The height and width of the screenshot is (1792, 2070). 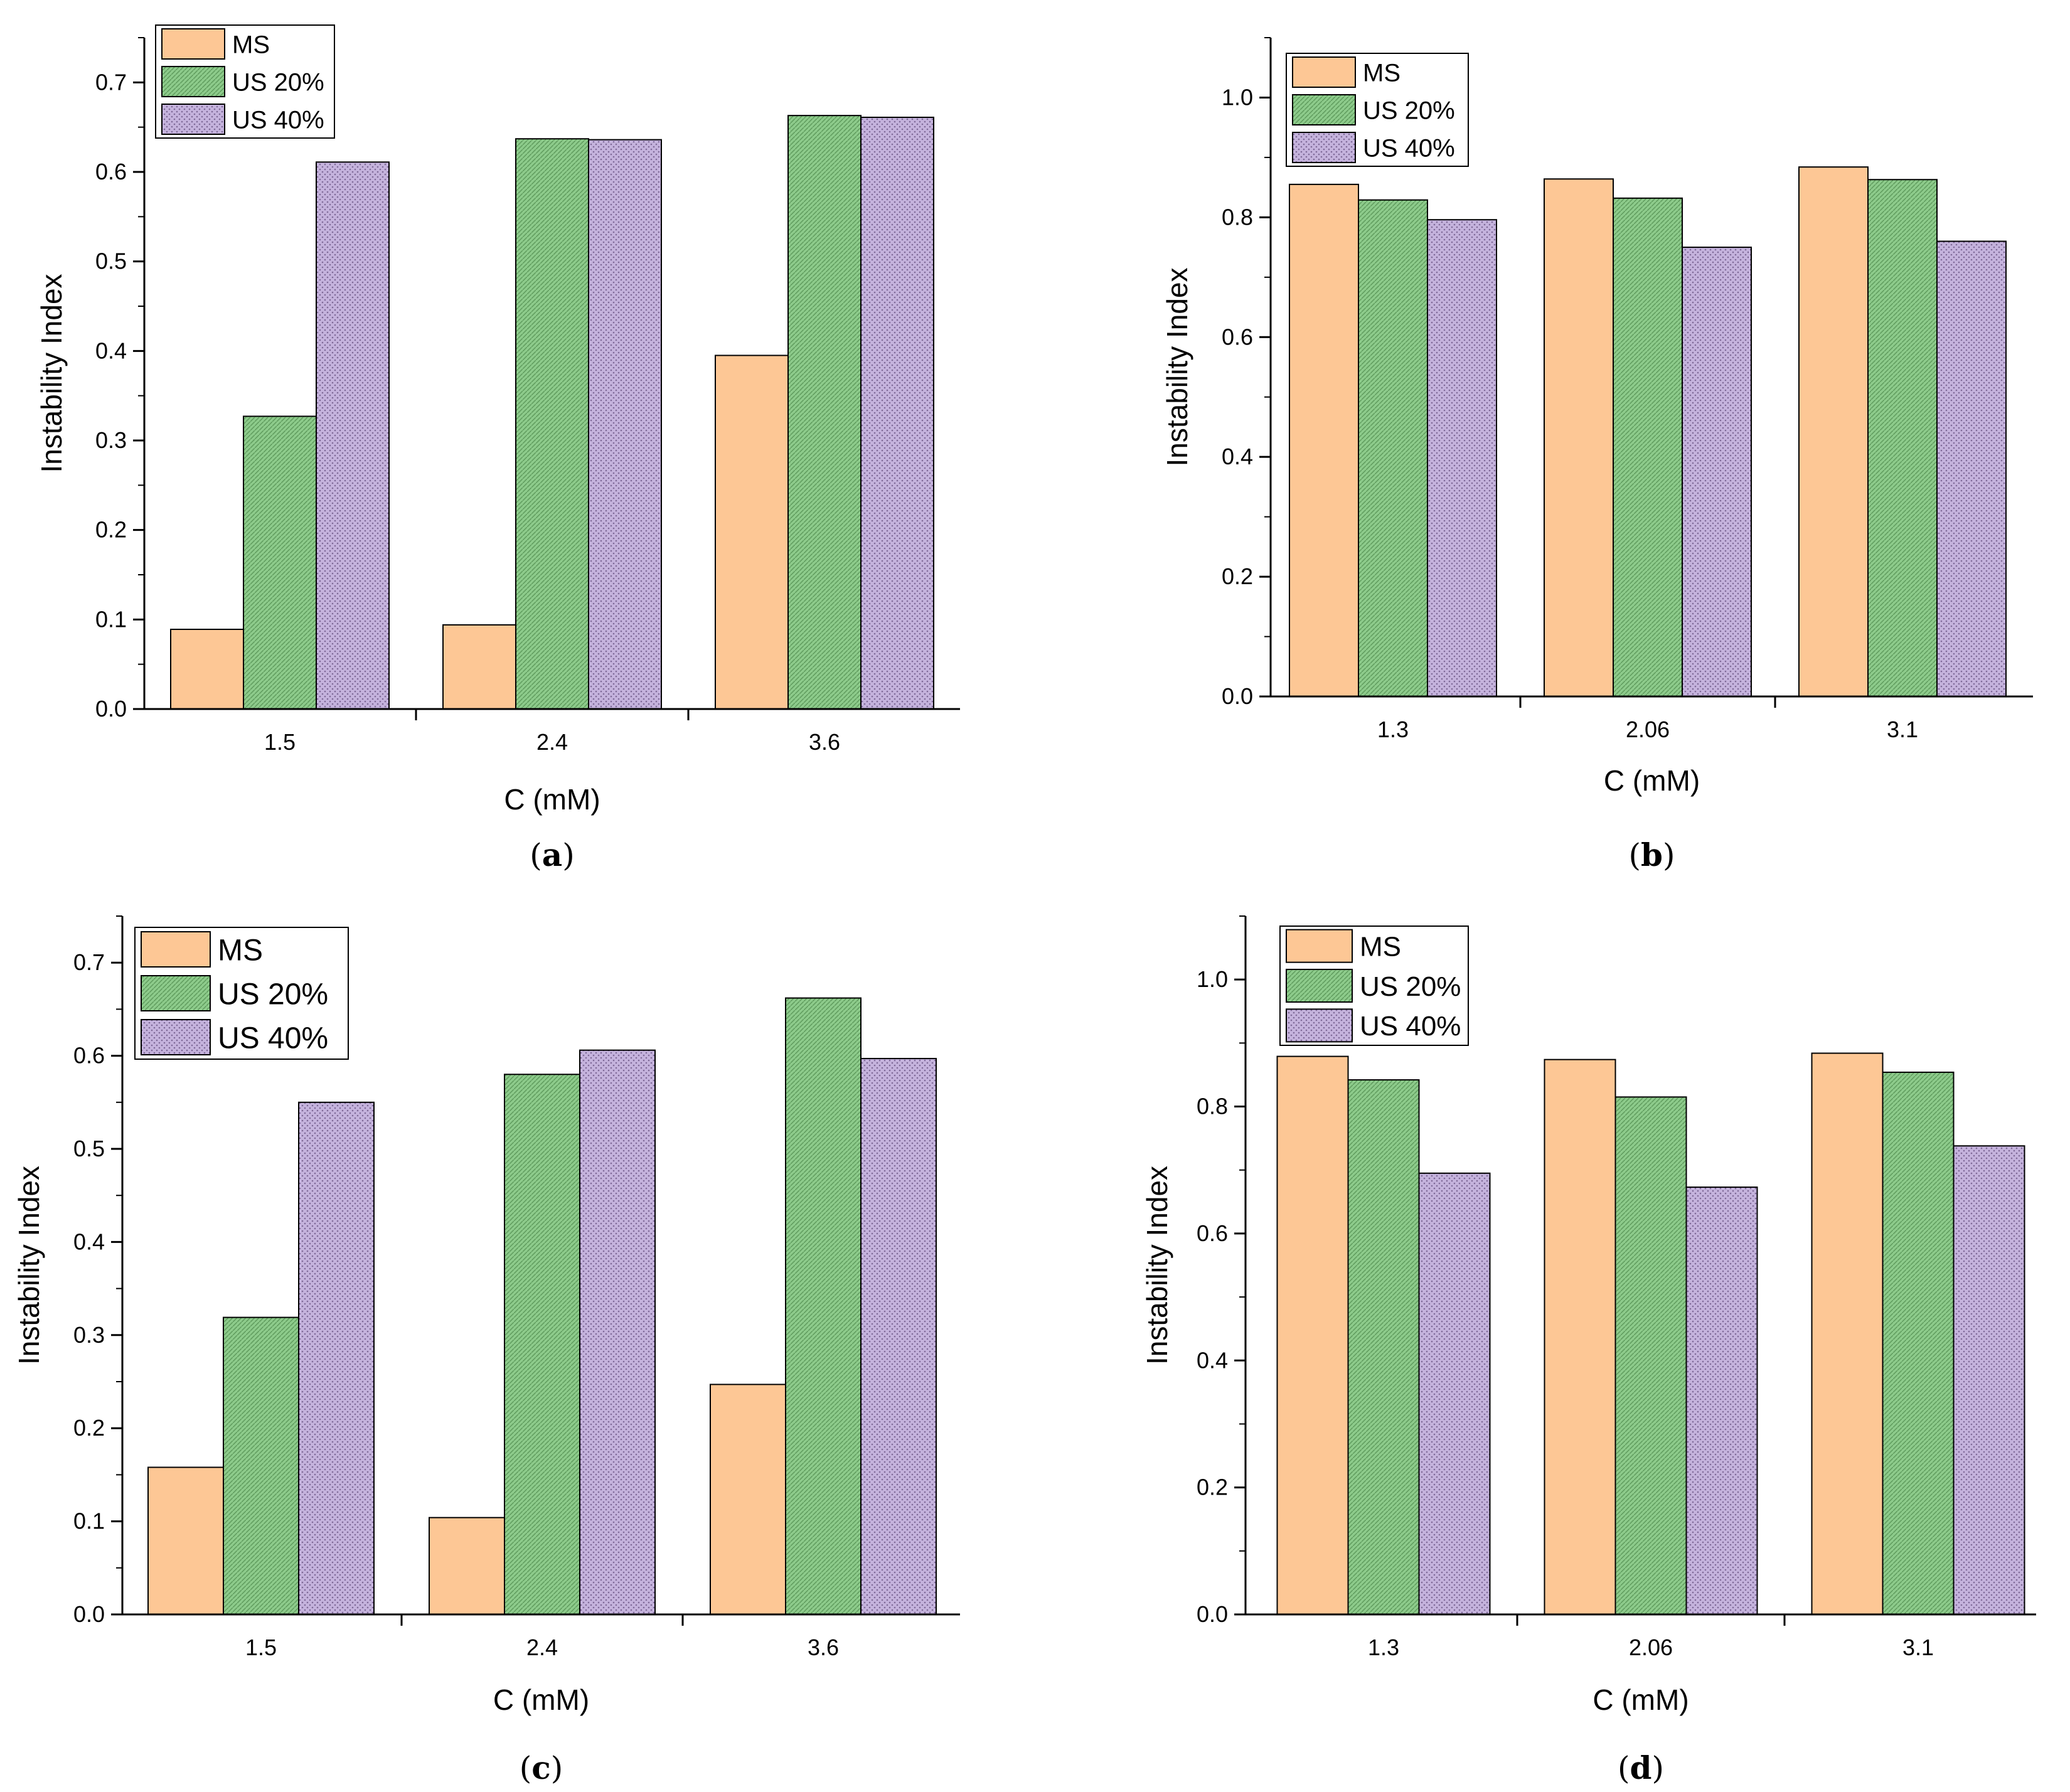 What do you see at coordinates (541, 1767) in the screenshot?
I see `panel-label: (c)` at bounding box center [541, 1767].